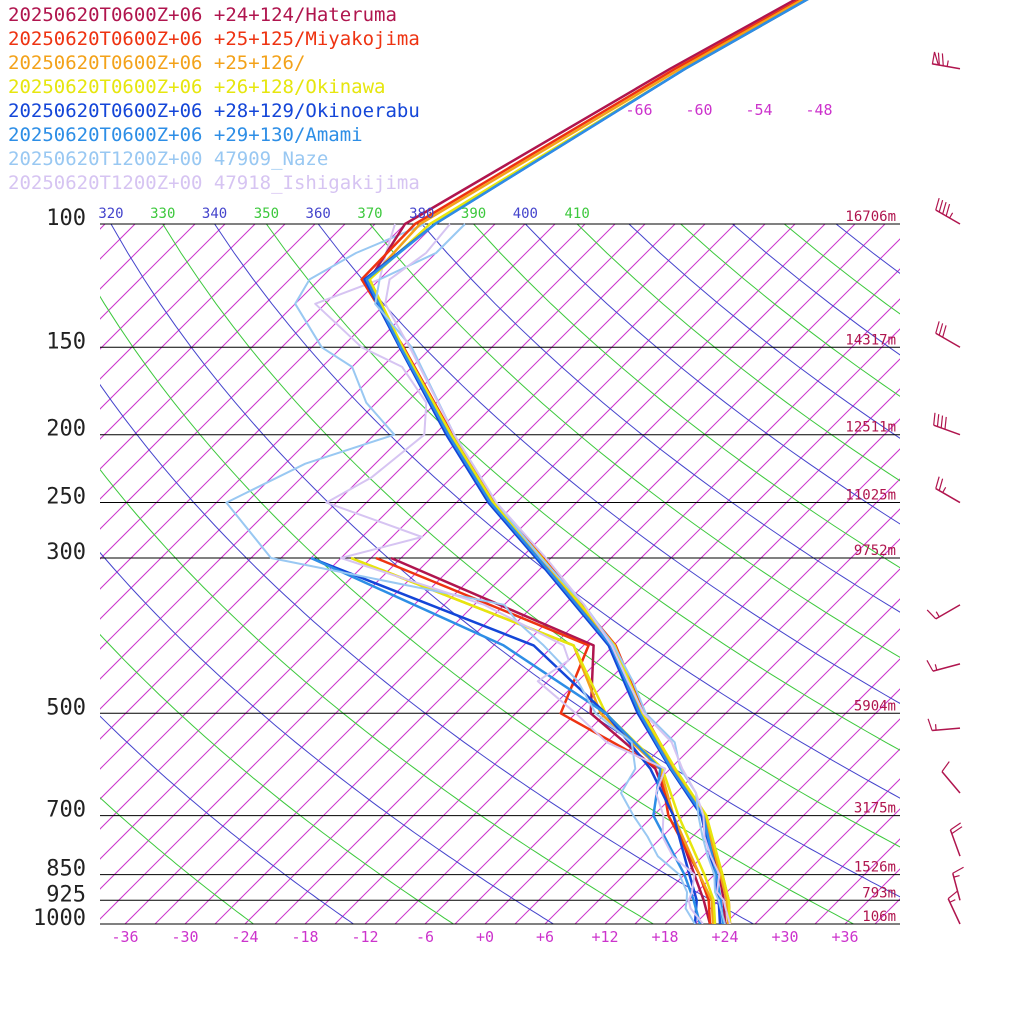  What do you see at coordinates (124, 937) in the screenshot?
I see `temperature-tick-label: -36` at bounding box center [124, 937].